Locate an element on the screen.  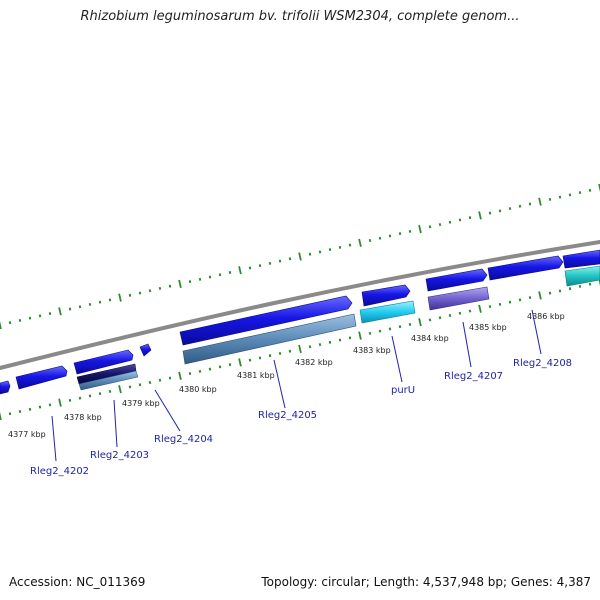
gene-label-rleg2-4205: Rleg2_4205 is located at coordinates (287, 415).